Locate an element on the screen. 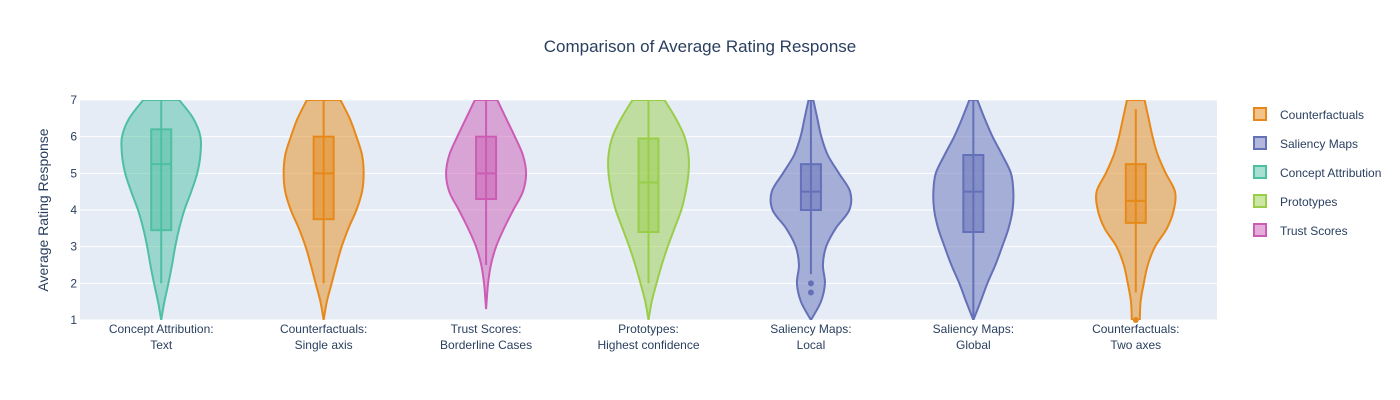 The image size is (1400, 400). x-tick-label: Borderline Cases is located at coordinates (486, 345).